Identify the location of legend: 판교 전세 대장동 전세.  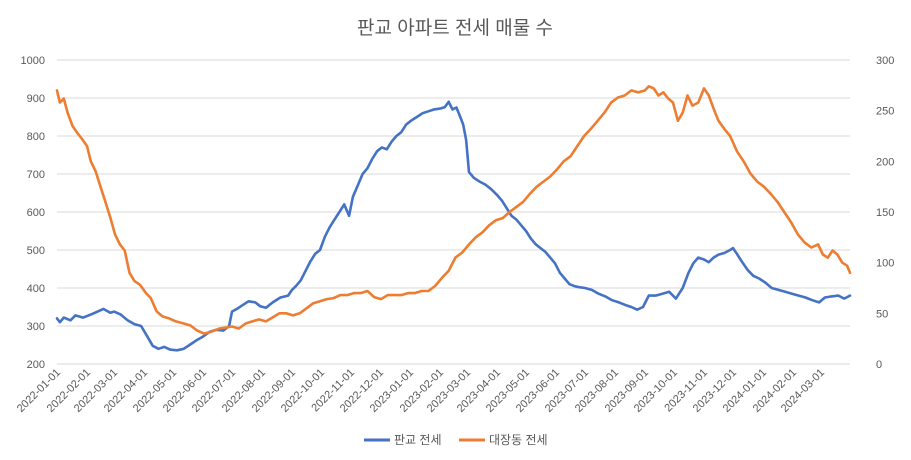
(456, 440).